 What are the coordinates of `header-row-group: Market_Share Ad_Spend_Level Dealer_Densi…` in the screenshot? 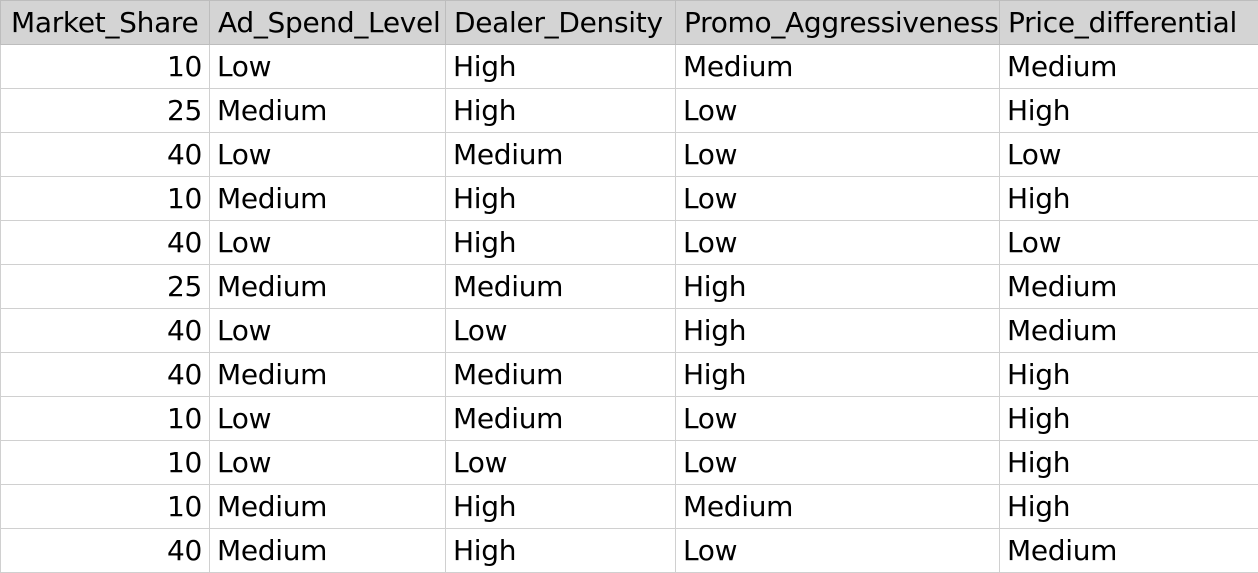 It's located at (629, 23).